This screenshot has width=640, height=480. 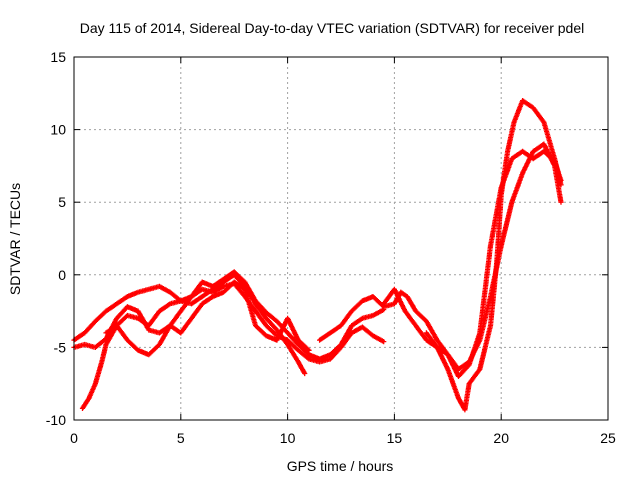 I want to click on y-tick-label: -10, so click(x=56, y=420).